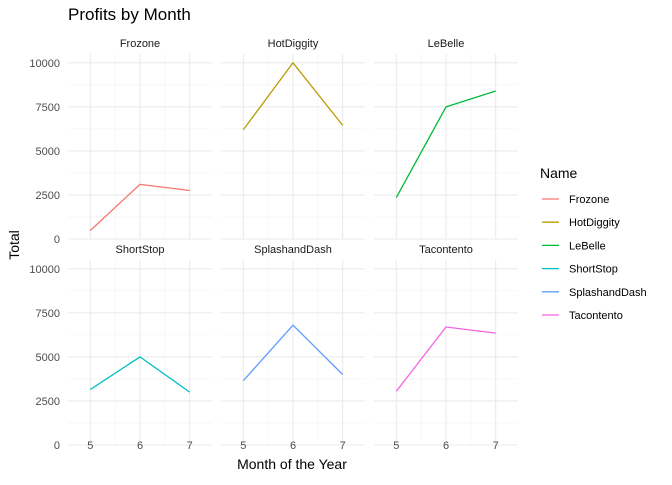 This screenshot has height=485, width=672. I want to click on facet-panel-splashanddash: SplashandDash, so click(293, 345).